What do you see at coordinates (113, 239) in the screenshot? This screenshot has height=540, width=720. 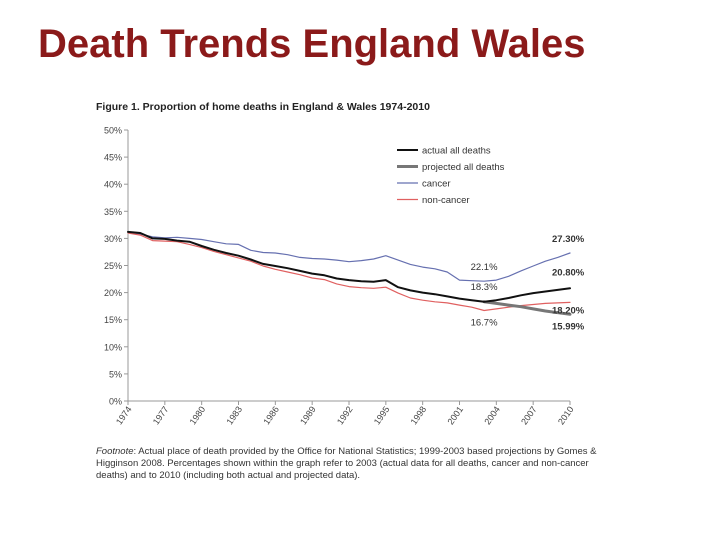 I see `y-tick-label: 30%` at bounding box center [113, 239].